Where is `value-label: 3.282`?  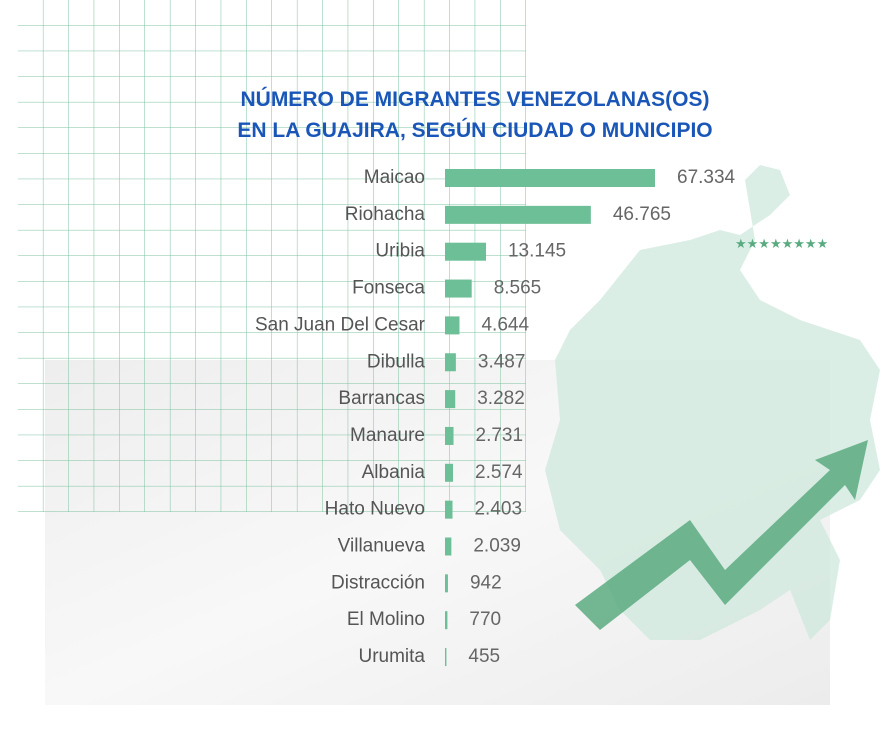 value-label: 3.282 is located at coordinates (501, 398).